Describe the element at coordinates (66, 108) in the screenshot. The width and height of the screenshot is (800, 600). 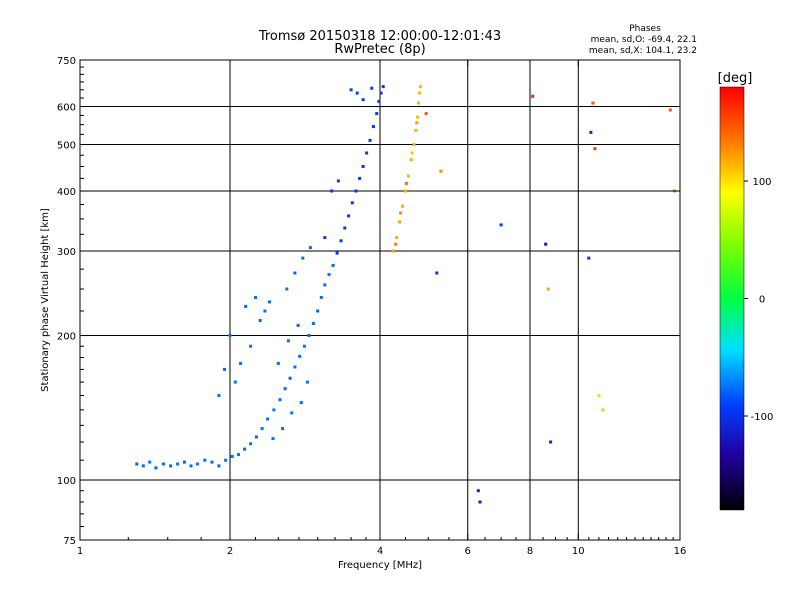
I see `y-tick-label: 600` at that location.